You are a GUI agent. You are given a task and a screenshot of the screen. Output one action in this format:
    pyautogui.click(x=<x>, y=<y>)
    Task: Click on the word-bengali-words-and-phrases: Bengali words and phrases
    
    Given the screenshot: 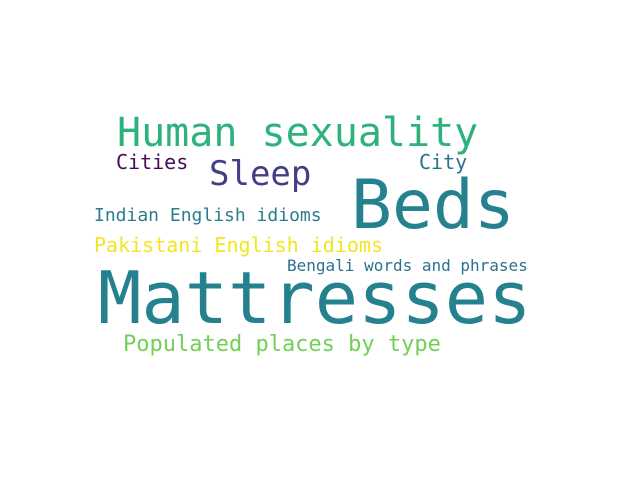 What is the action you would take?
    pyautogui.click(x=407, y=265)
    